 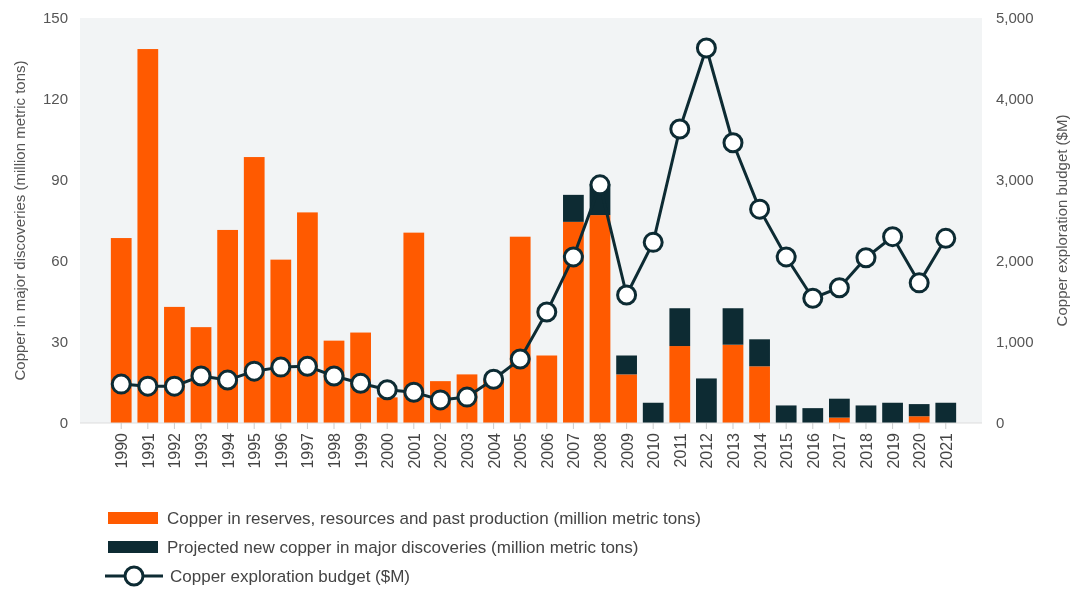 What do you see at coordinates (813, 450) in the screenshot?
I see `x-tick-label: 2016` at bounding box center [813, 450].